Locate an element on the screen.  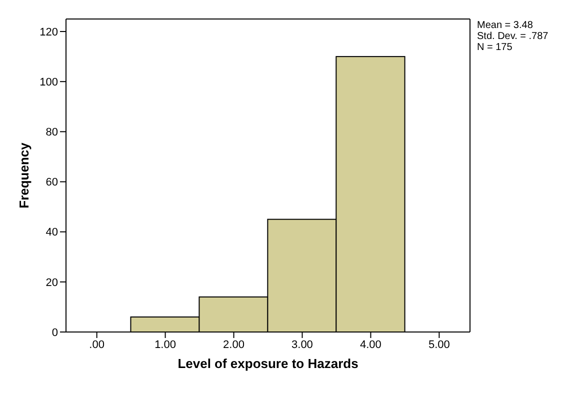
y-tick-label: 60 is located at coordinates (52, 182).